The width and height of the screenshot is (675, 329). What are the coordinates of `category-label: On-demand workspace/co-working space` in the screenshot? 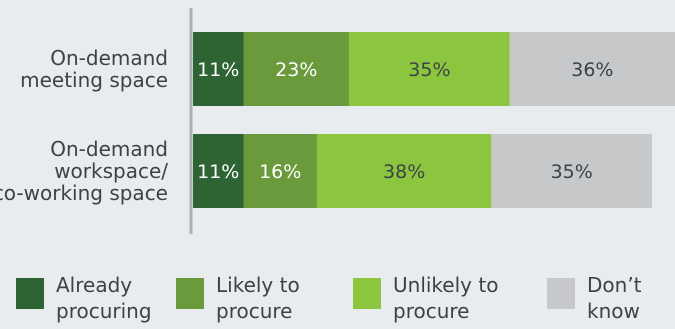 It's located at (84, 171).